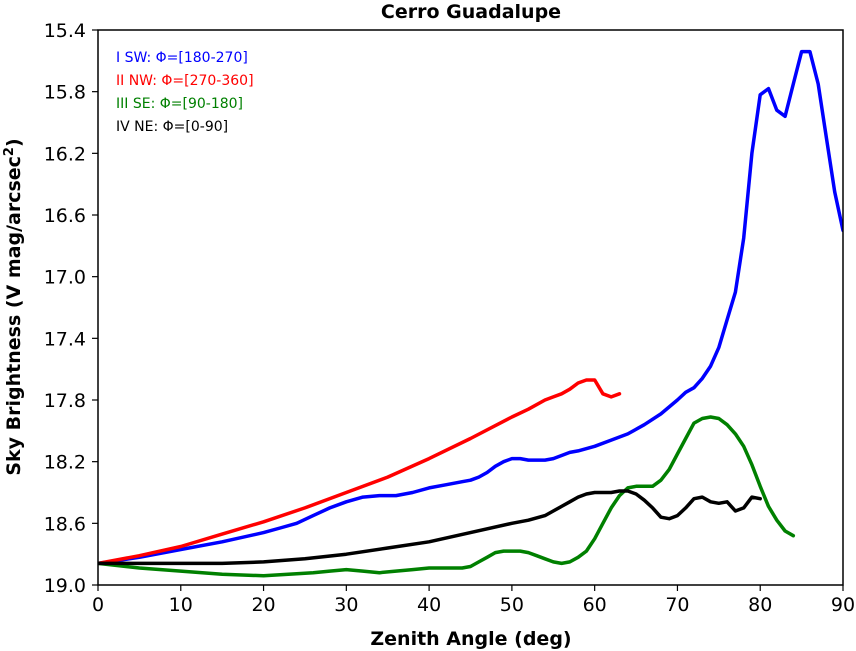  Describe the element at coordinates (843, 605) in the screenshot. I see `x-tick-label: 90` at that location.